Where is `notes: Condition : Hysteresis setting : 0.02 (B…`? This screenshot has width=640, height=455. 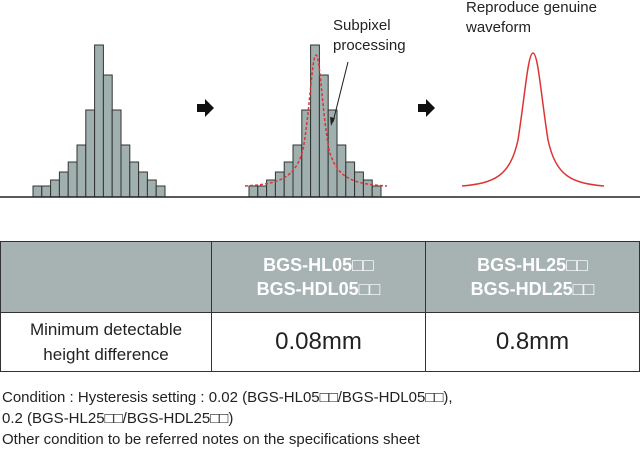
notes: Condition : Hysteresis setting : 0.02 (B… is located at coordinates (227, 418).